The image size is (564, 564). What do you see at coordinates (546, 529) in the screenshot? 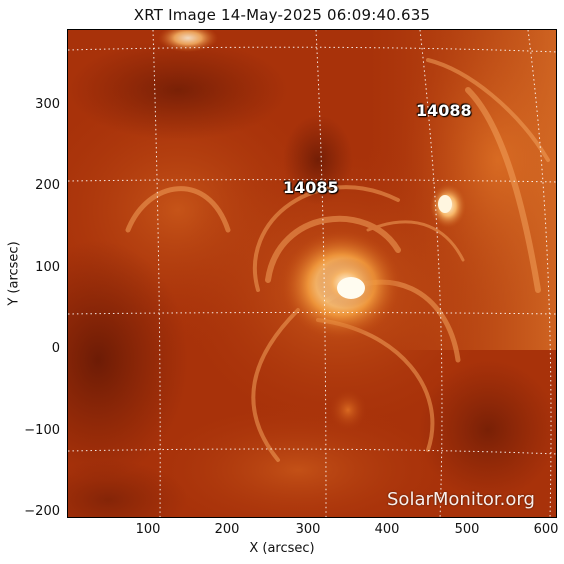
I see `x-tick-label: 600` at bounding box center [546, 529].